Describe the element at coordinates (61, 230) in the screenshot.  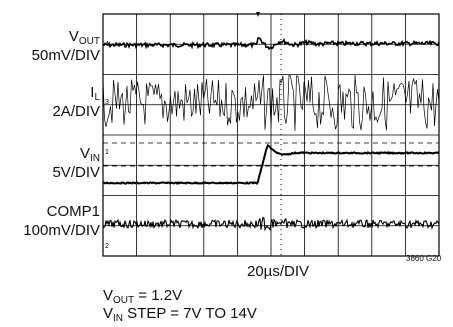
I see `comp1-scale: 100mV/DIV` at that location.